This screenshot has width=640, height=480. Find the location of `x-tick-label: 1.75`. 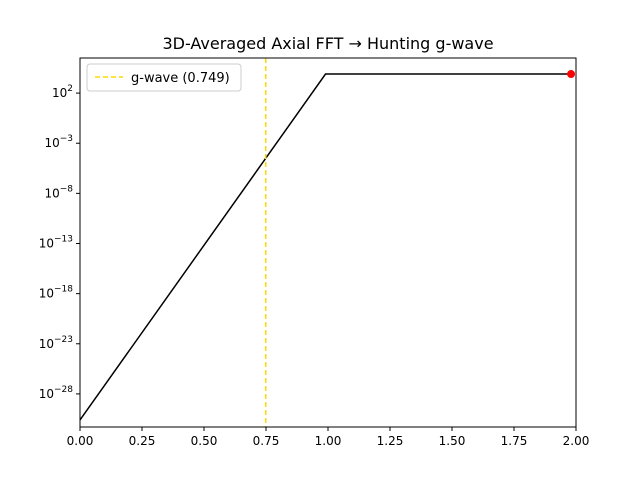

x-tick-label: 1.75 is located at coordinates (514, 441).